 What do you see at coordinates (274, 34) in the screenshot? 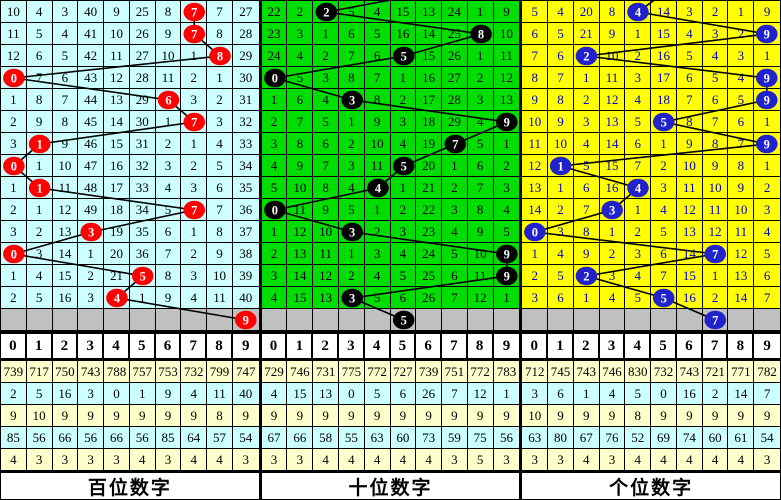
I see `trend-grid-cell: 23` at bounding box center [274, 34].